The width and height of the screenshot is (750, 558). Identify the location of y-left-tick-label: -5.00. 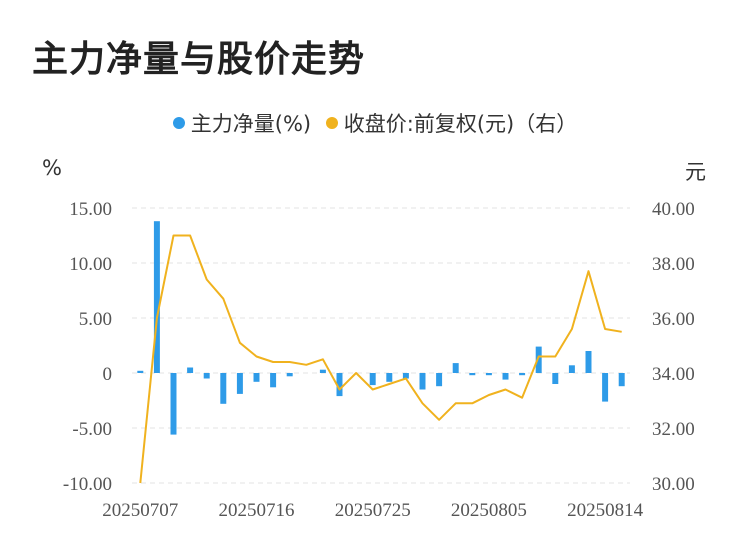
(92, 429).